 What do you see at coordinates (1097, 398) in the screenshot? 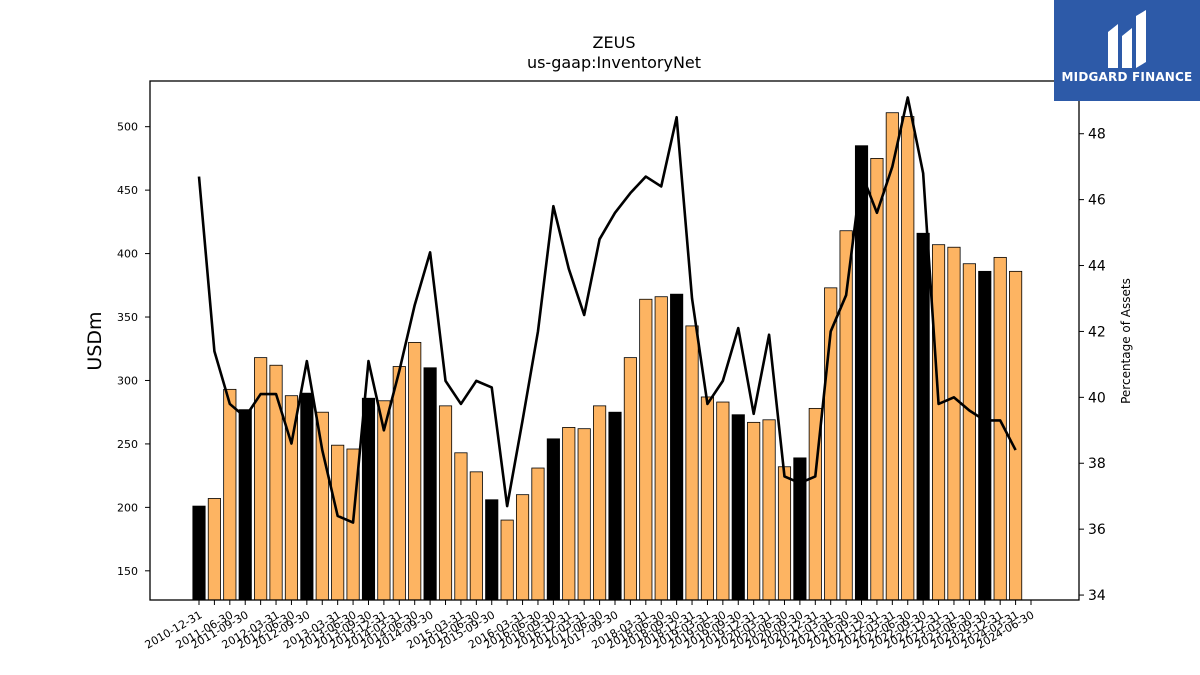
I see `right-tick-label: 40` at bounding box center [1097, 398].